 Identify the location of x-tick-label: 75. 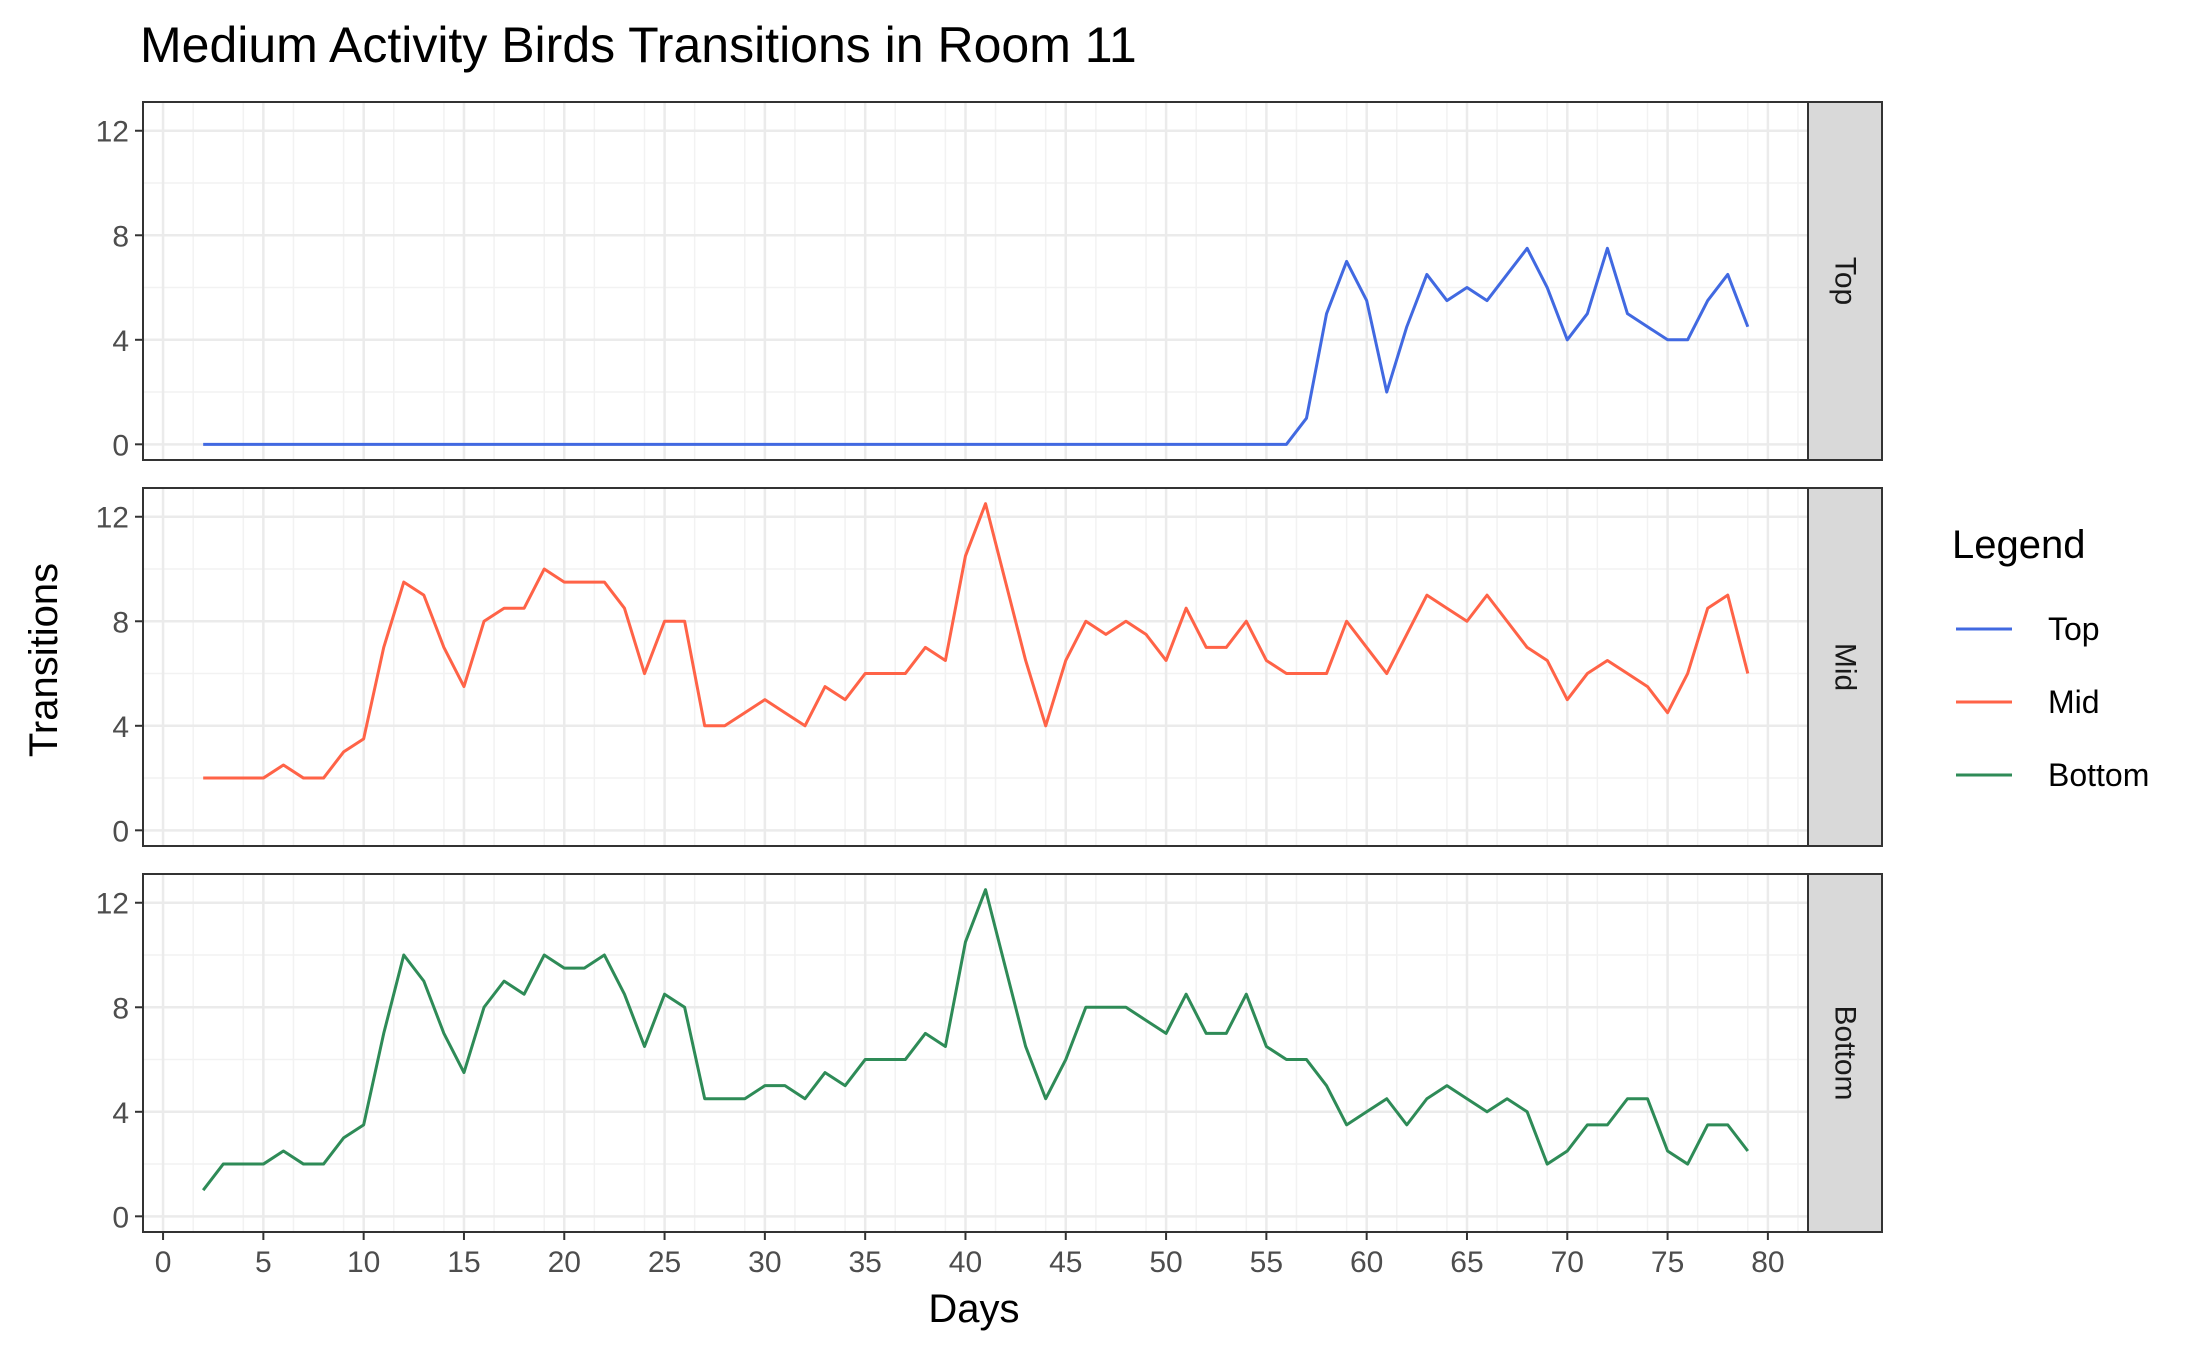
(1667, 1262).